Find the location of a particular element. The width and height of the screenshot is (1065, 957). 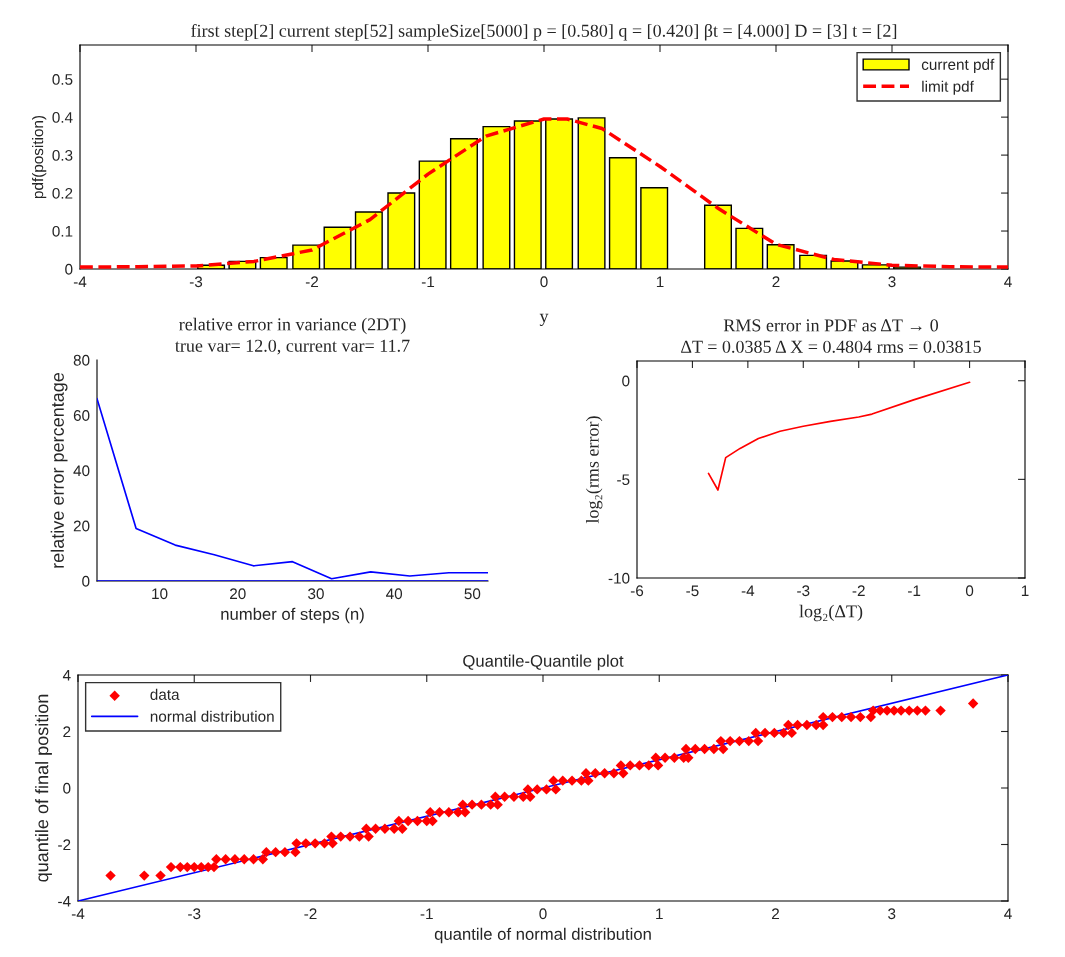

y-tick-label: 80 is located at coordinates (81, 360).